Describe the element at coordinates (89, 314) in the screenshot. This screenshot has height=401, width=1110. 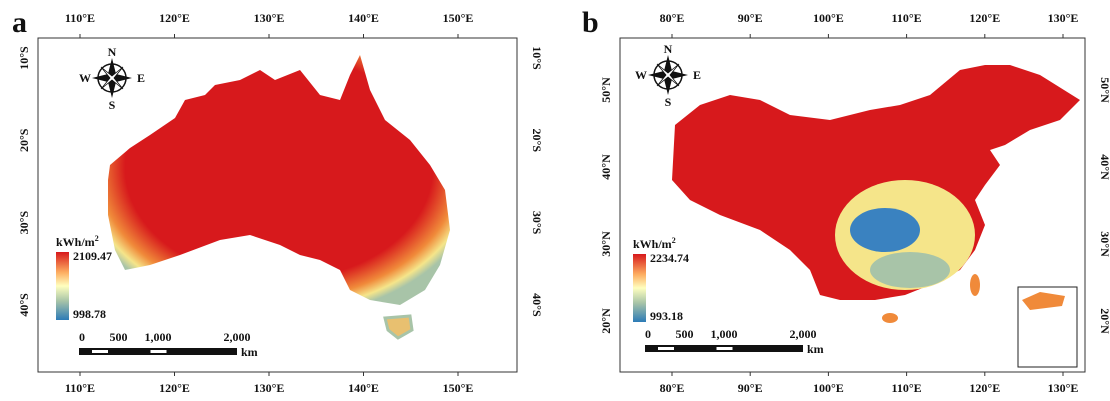
I see `legend-min: 998.78` at that location.